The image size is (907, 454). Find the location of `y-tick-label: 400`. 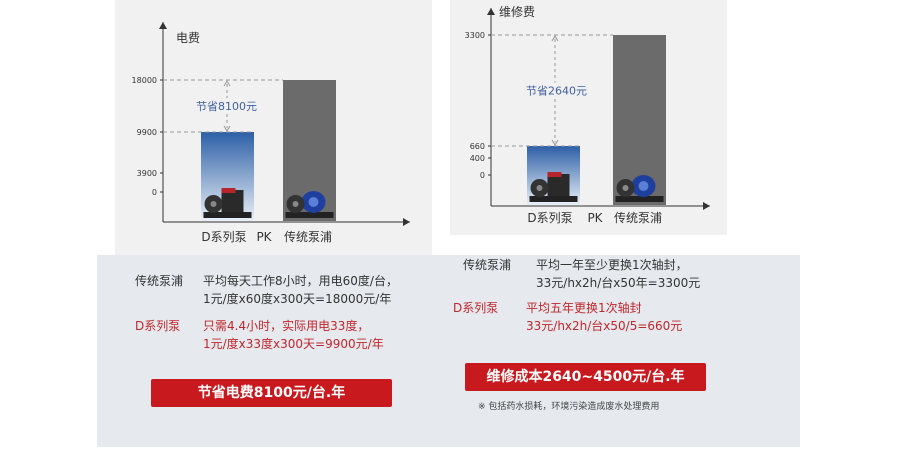

y-tick-label: 400 is located at coordinates (477, 158).